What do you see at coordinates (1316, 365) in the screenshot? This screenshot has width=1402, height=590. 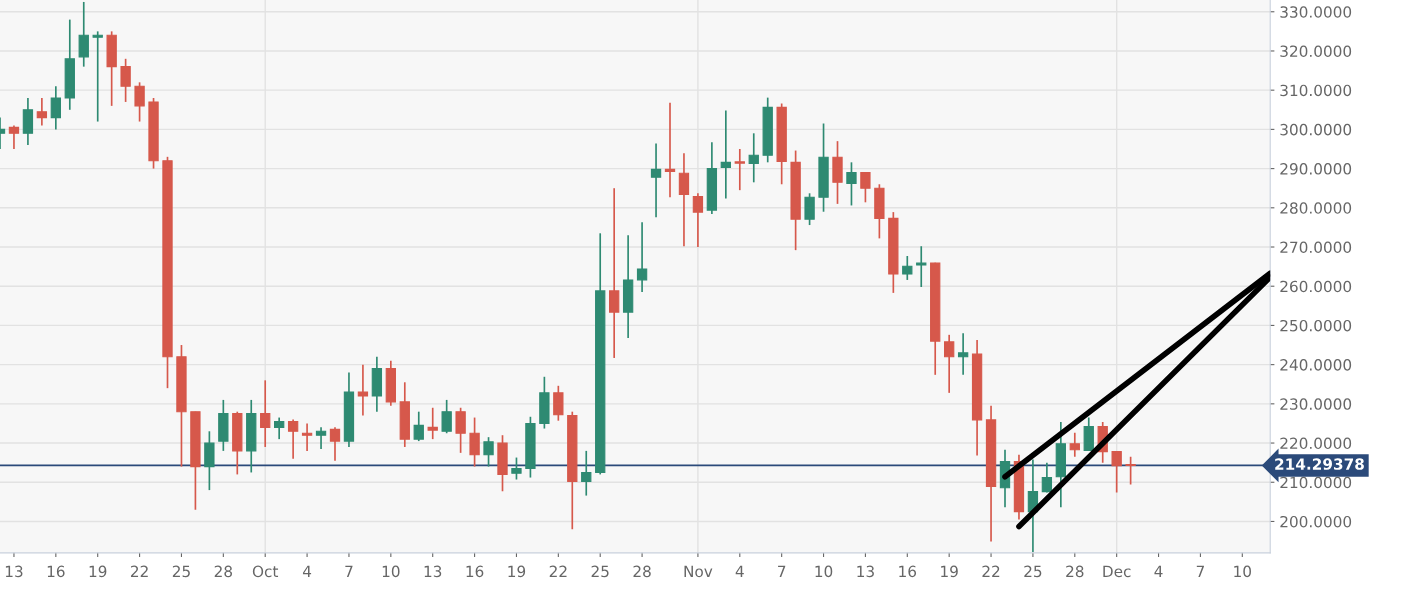 I see `y-tick-label: 240.0000` at bounding box center [1316, 365].